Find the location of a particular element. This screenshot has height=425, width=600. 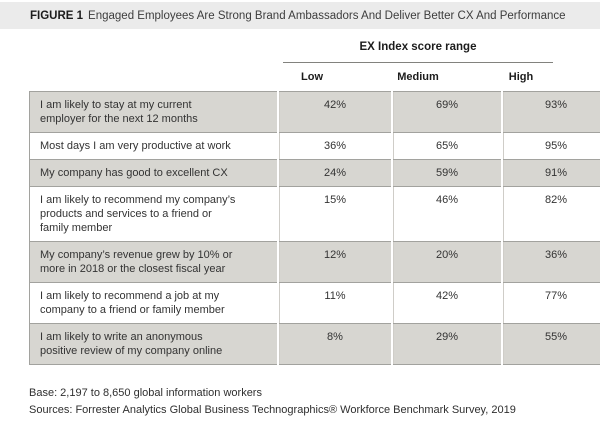

column-header-spacer is located at coordinates (143, 77).